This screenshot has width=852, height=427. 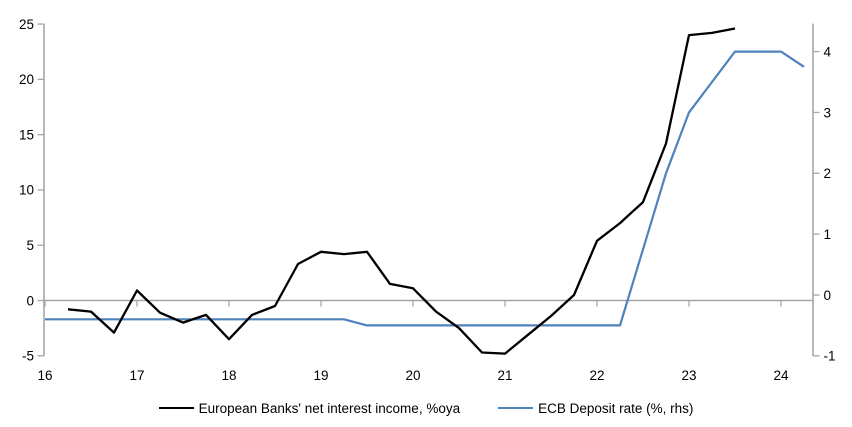 I want to click on nii-line-swatch, so click(x=176, y=408).